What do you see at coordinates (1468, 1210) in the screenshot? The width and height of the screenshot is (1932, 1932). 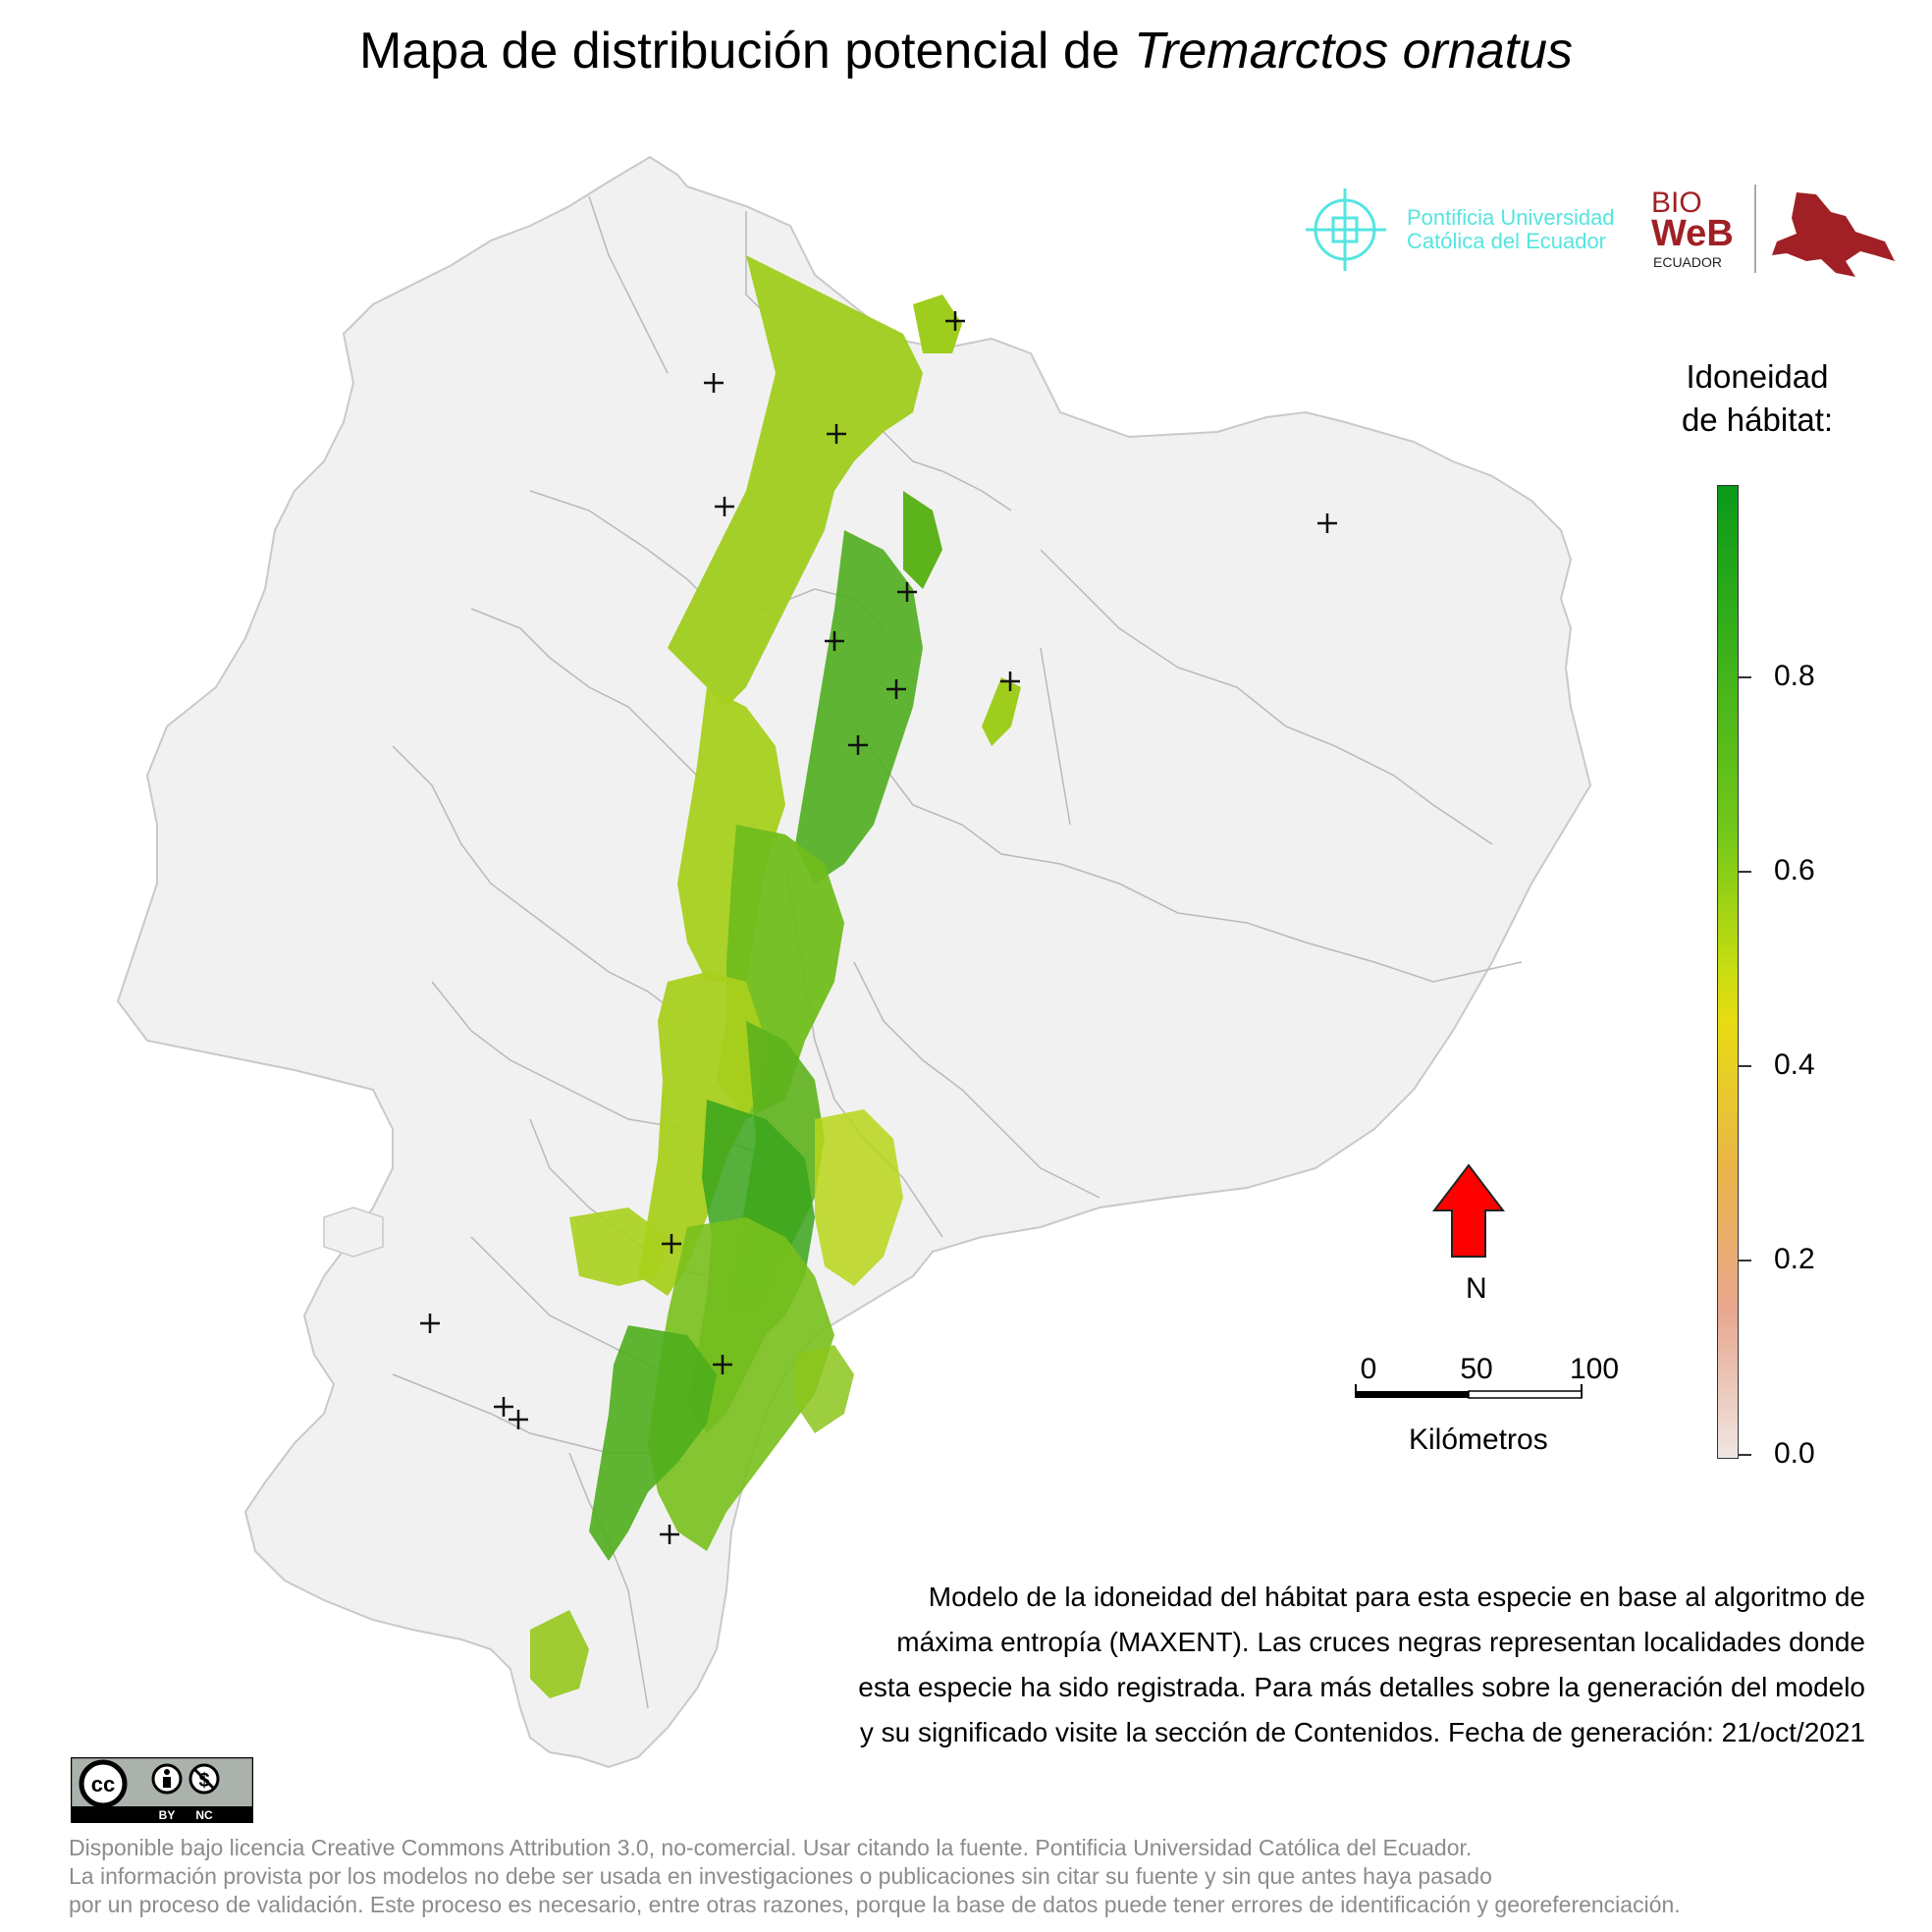 I see `north-arrow-icon` at bounding box center [1468, 1210].